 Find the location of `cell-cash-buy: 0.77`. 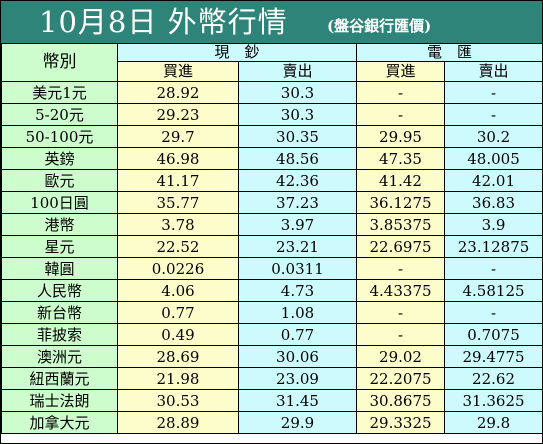

cell-cash-buy: 0.77 is located at coordinates (178, 312).